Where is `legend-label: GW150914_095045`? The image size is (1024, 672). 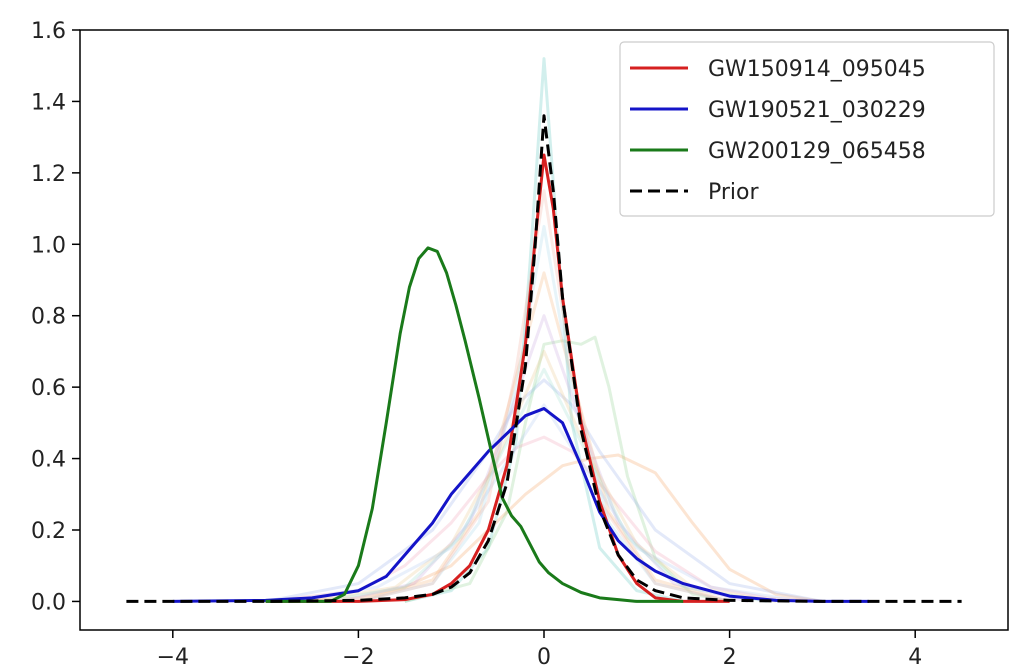 legend-label: GW150914_095045 is located at coordinates (817, 69).